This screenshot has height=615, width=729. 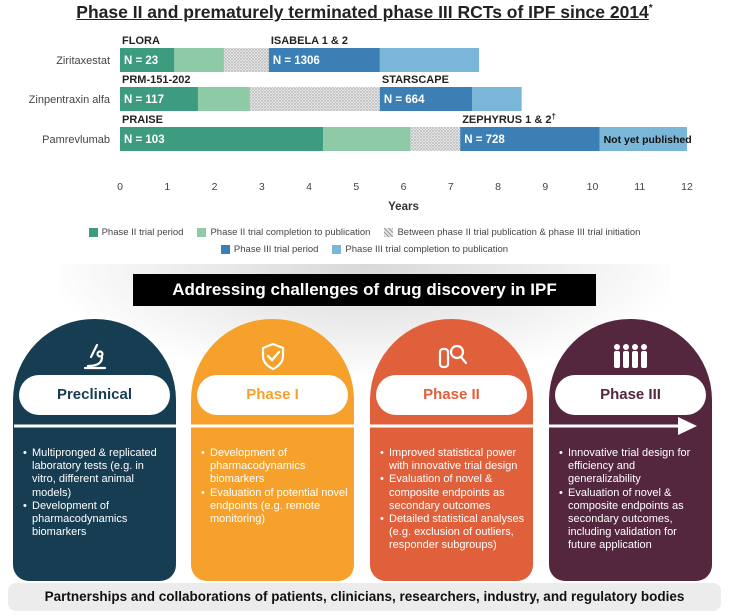 I want to click on phase-title: Phase II, so click(x=451, y=395).